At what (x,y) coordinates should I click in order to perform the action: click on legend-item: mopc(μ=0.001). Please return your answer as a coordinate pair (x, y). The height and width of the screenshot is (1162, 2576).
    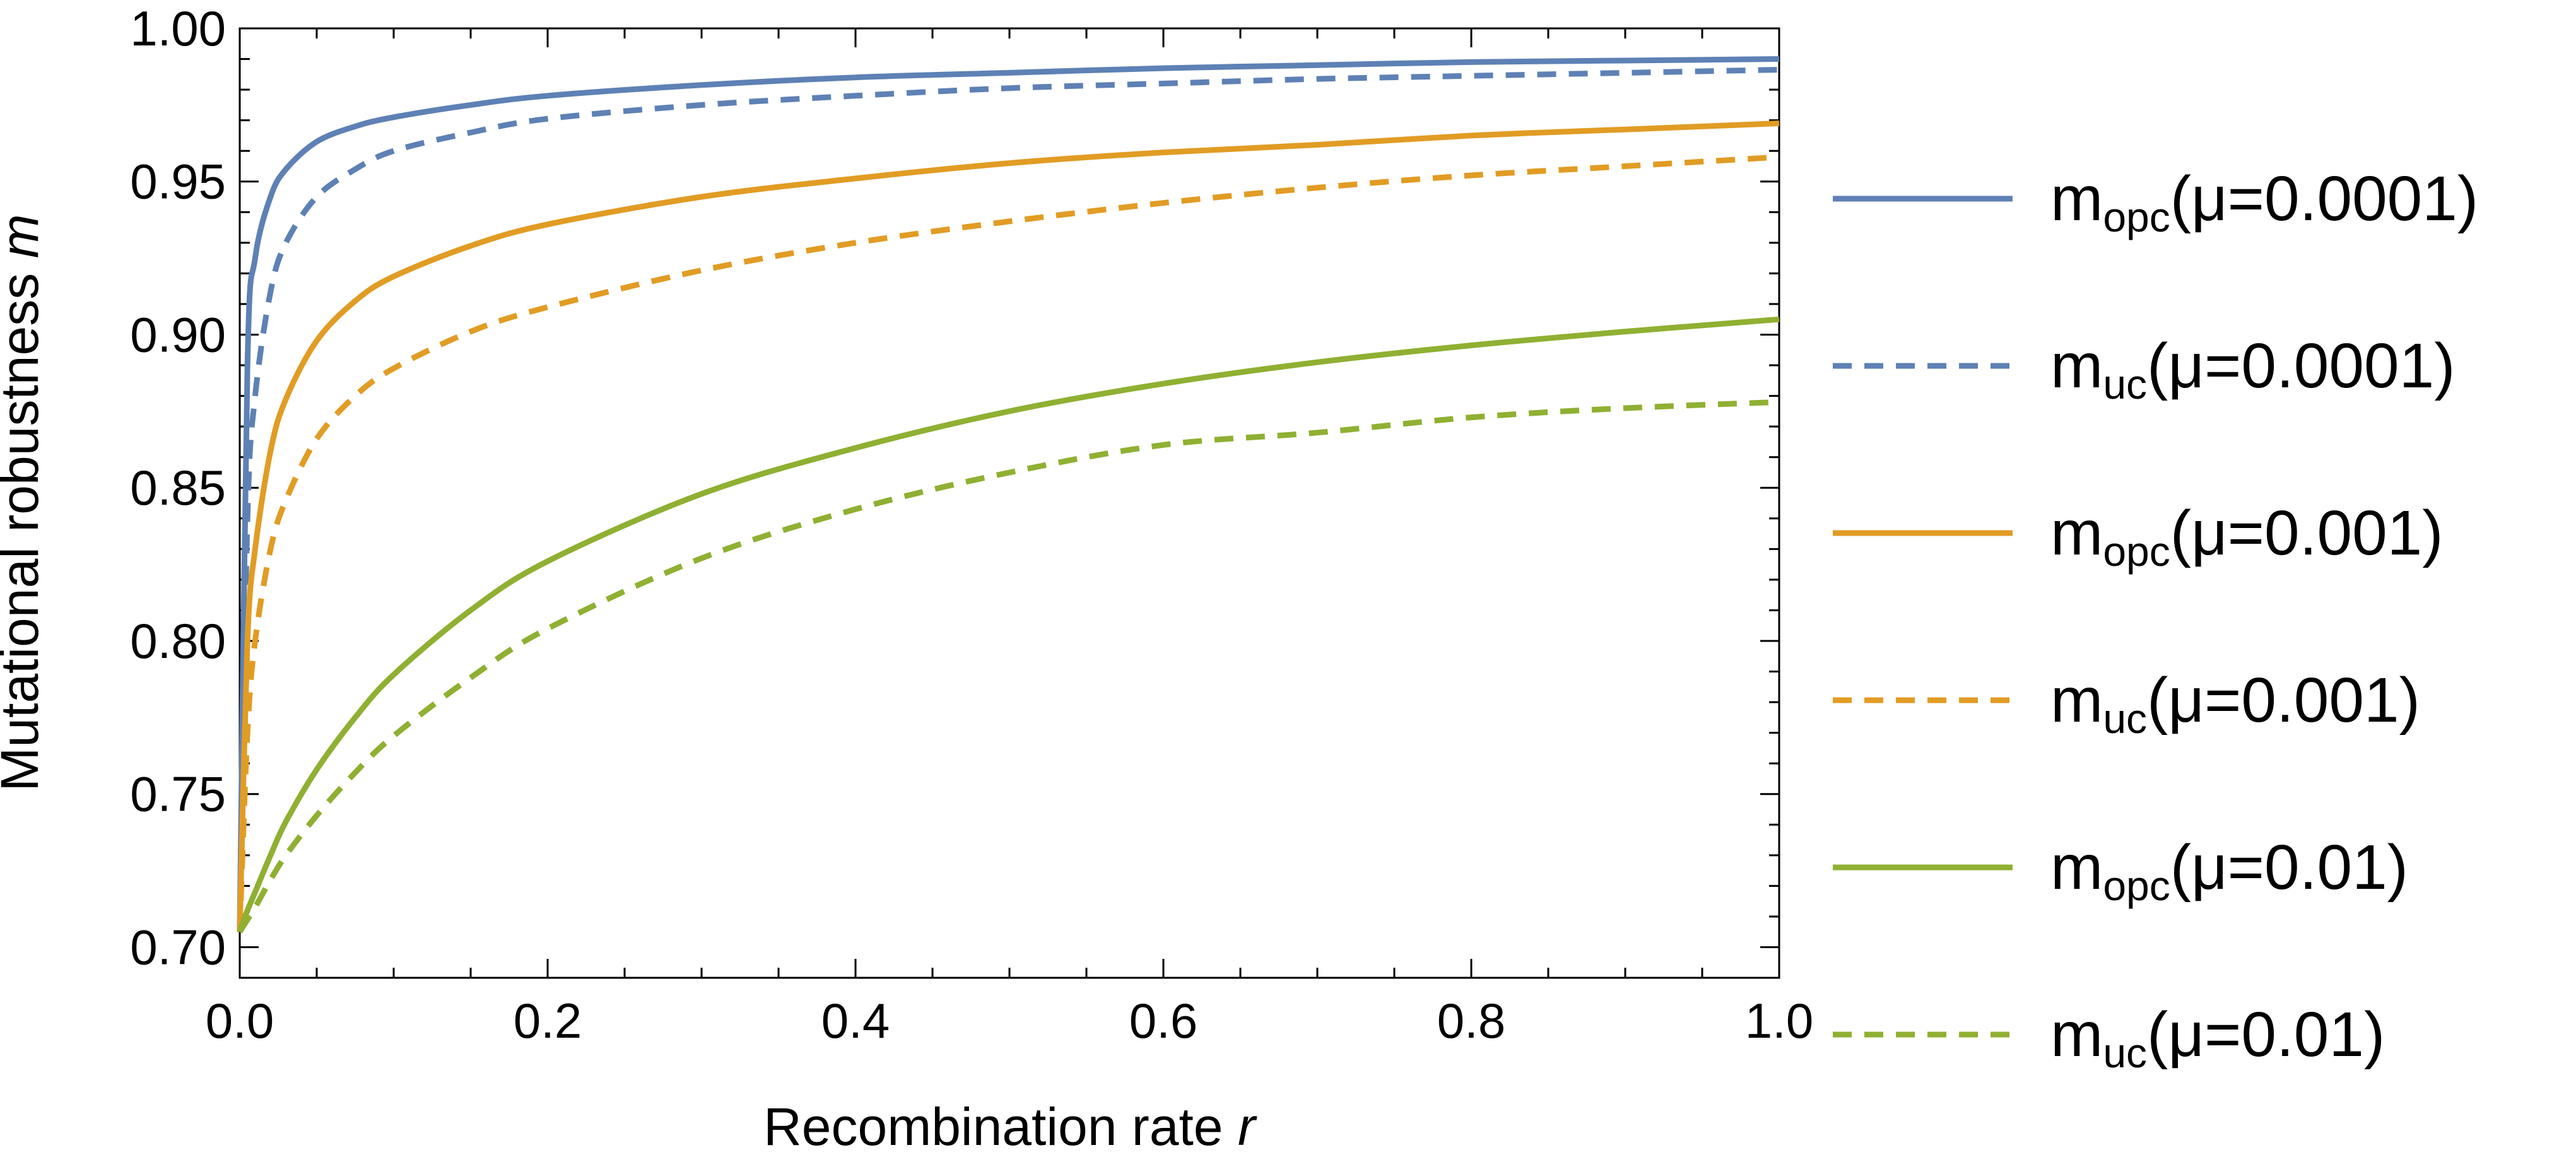
    Looking at the image, I should click on (2138, 536).